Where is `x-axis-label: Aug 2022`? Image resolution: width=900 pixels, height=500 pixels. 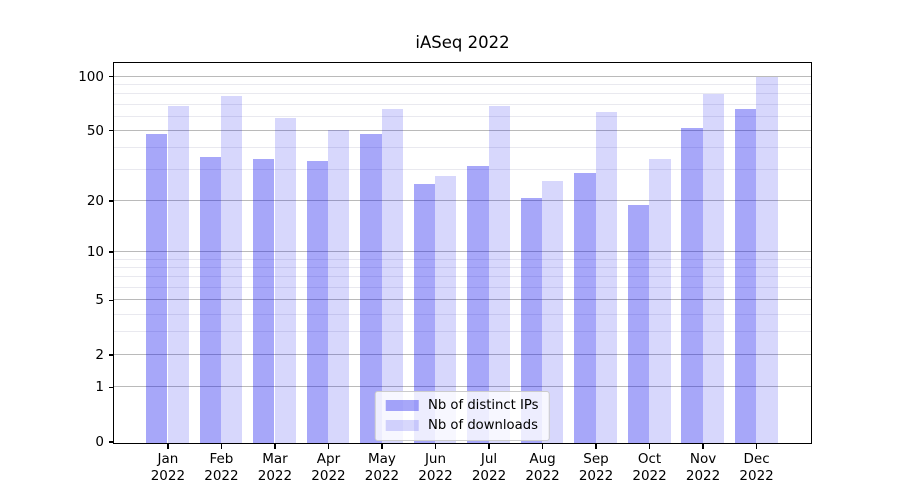 x-axis-label: Aug 2022 is located at coordinates (543, 468).